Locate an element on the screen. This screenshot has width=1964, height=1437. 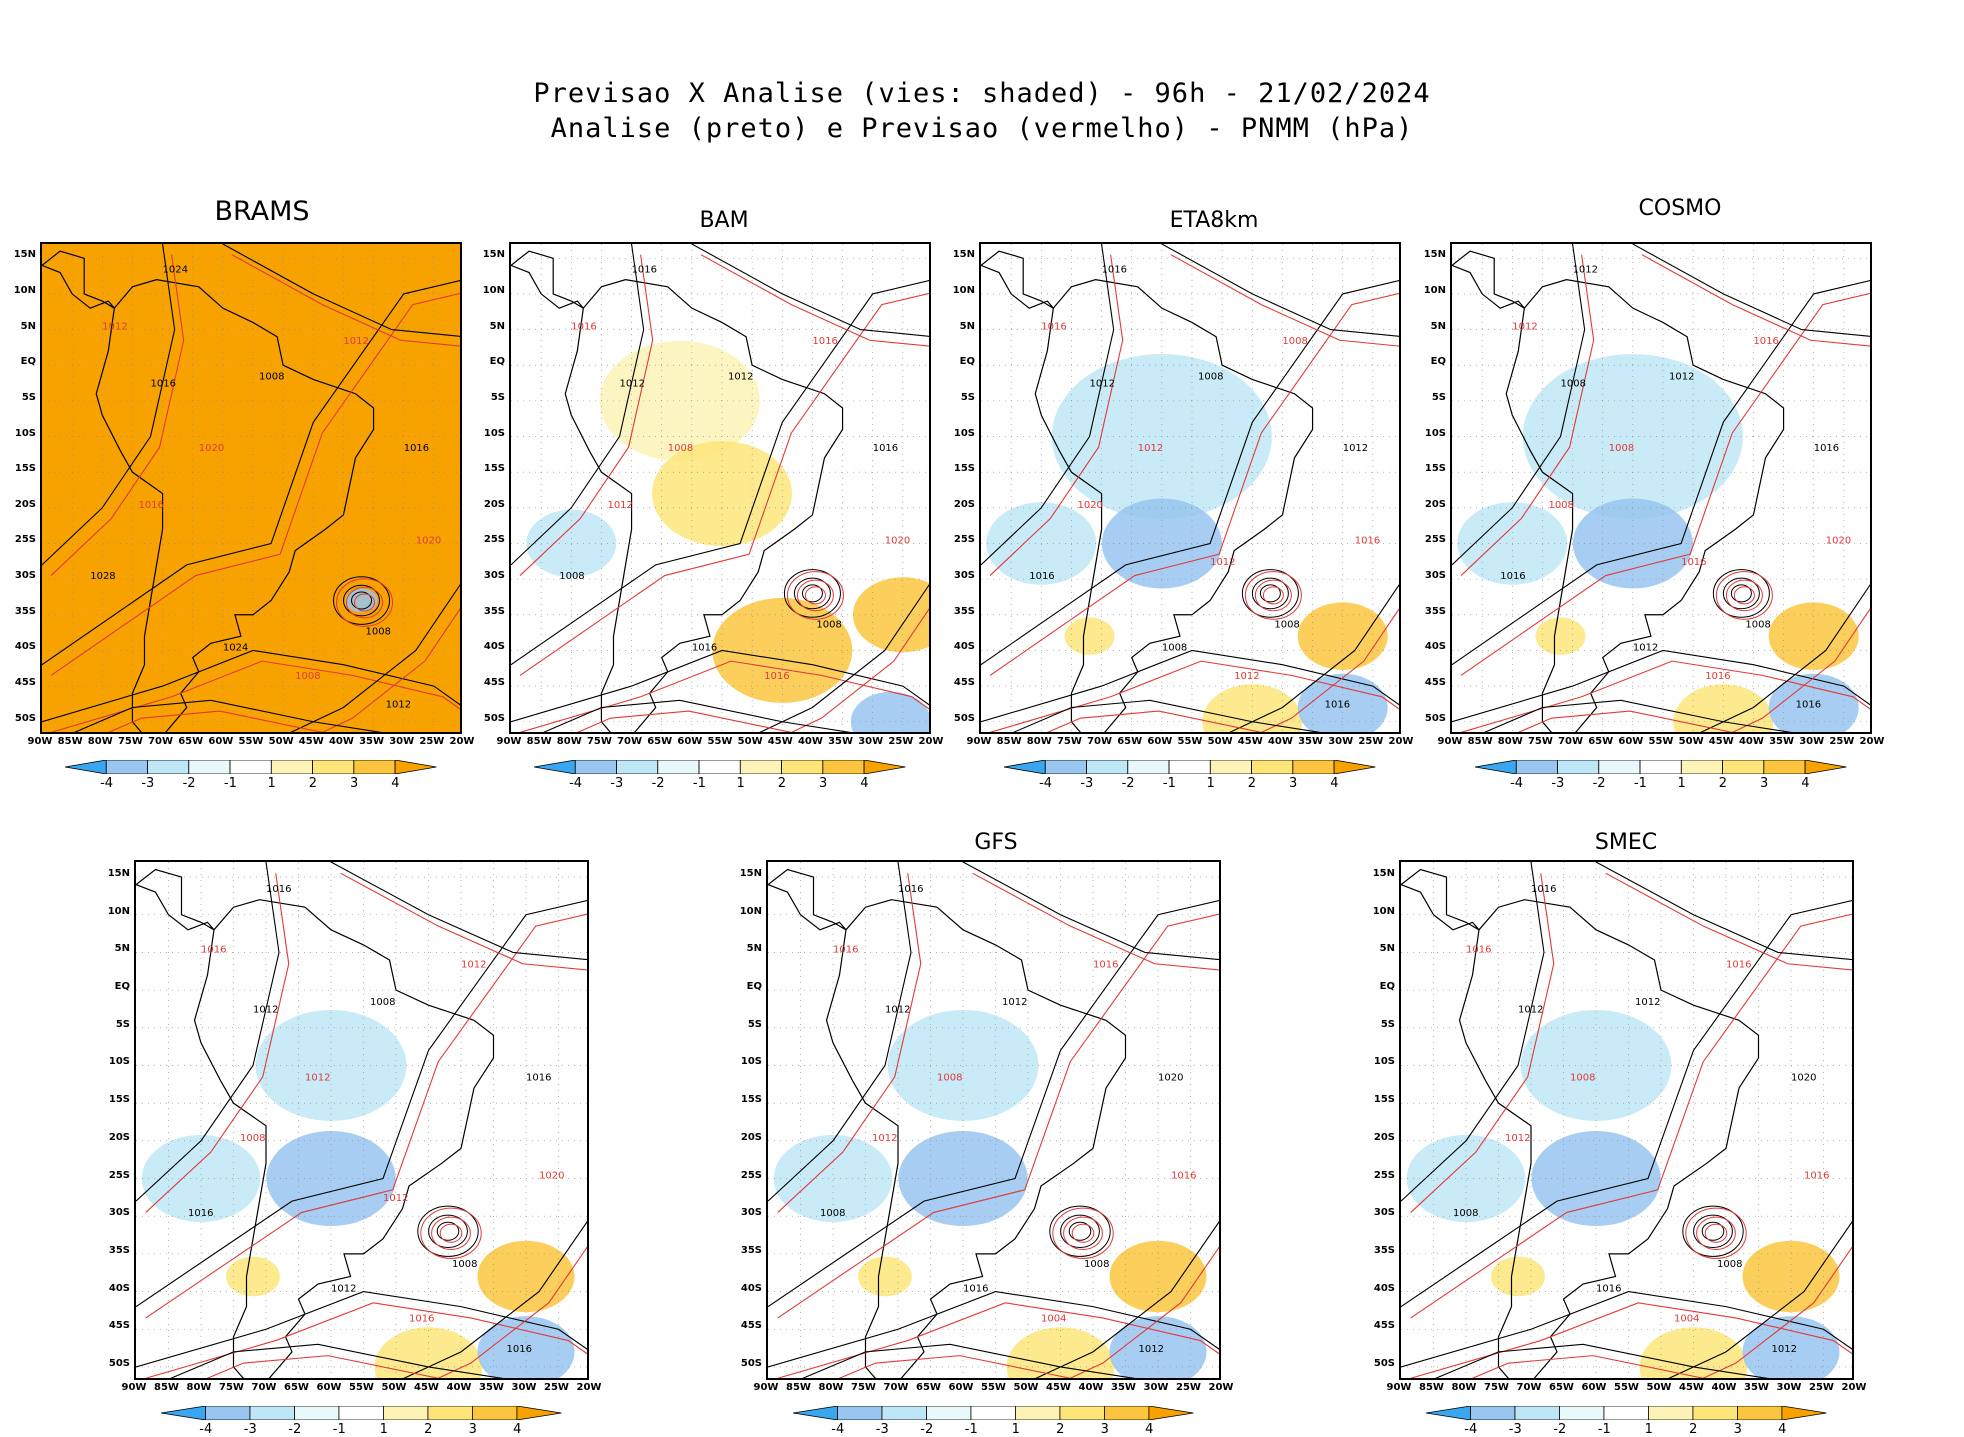
contour-label: 1004 is located at coordinates (1686, 1319).